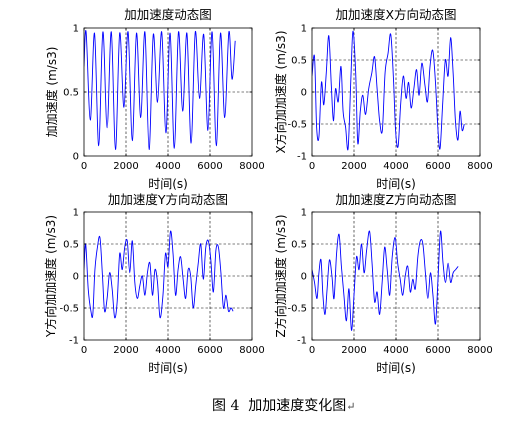 Image resolution: width=530 pixels, height=425 pixels. I want to click on chart-title: 加加速度Z方向动态图, so click(395, 199).